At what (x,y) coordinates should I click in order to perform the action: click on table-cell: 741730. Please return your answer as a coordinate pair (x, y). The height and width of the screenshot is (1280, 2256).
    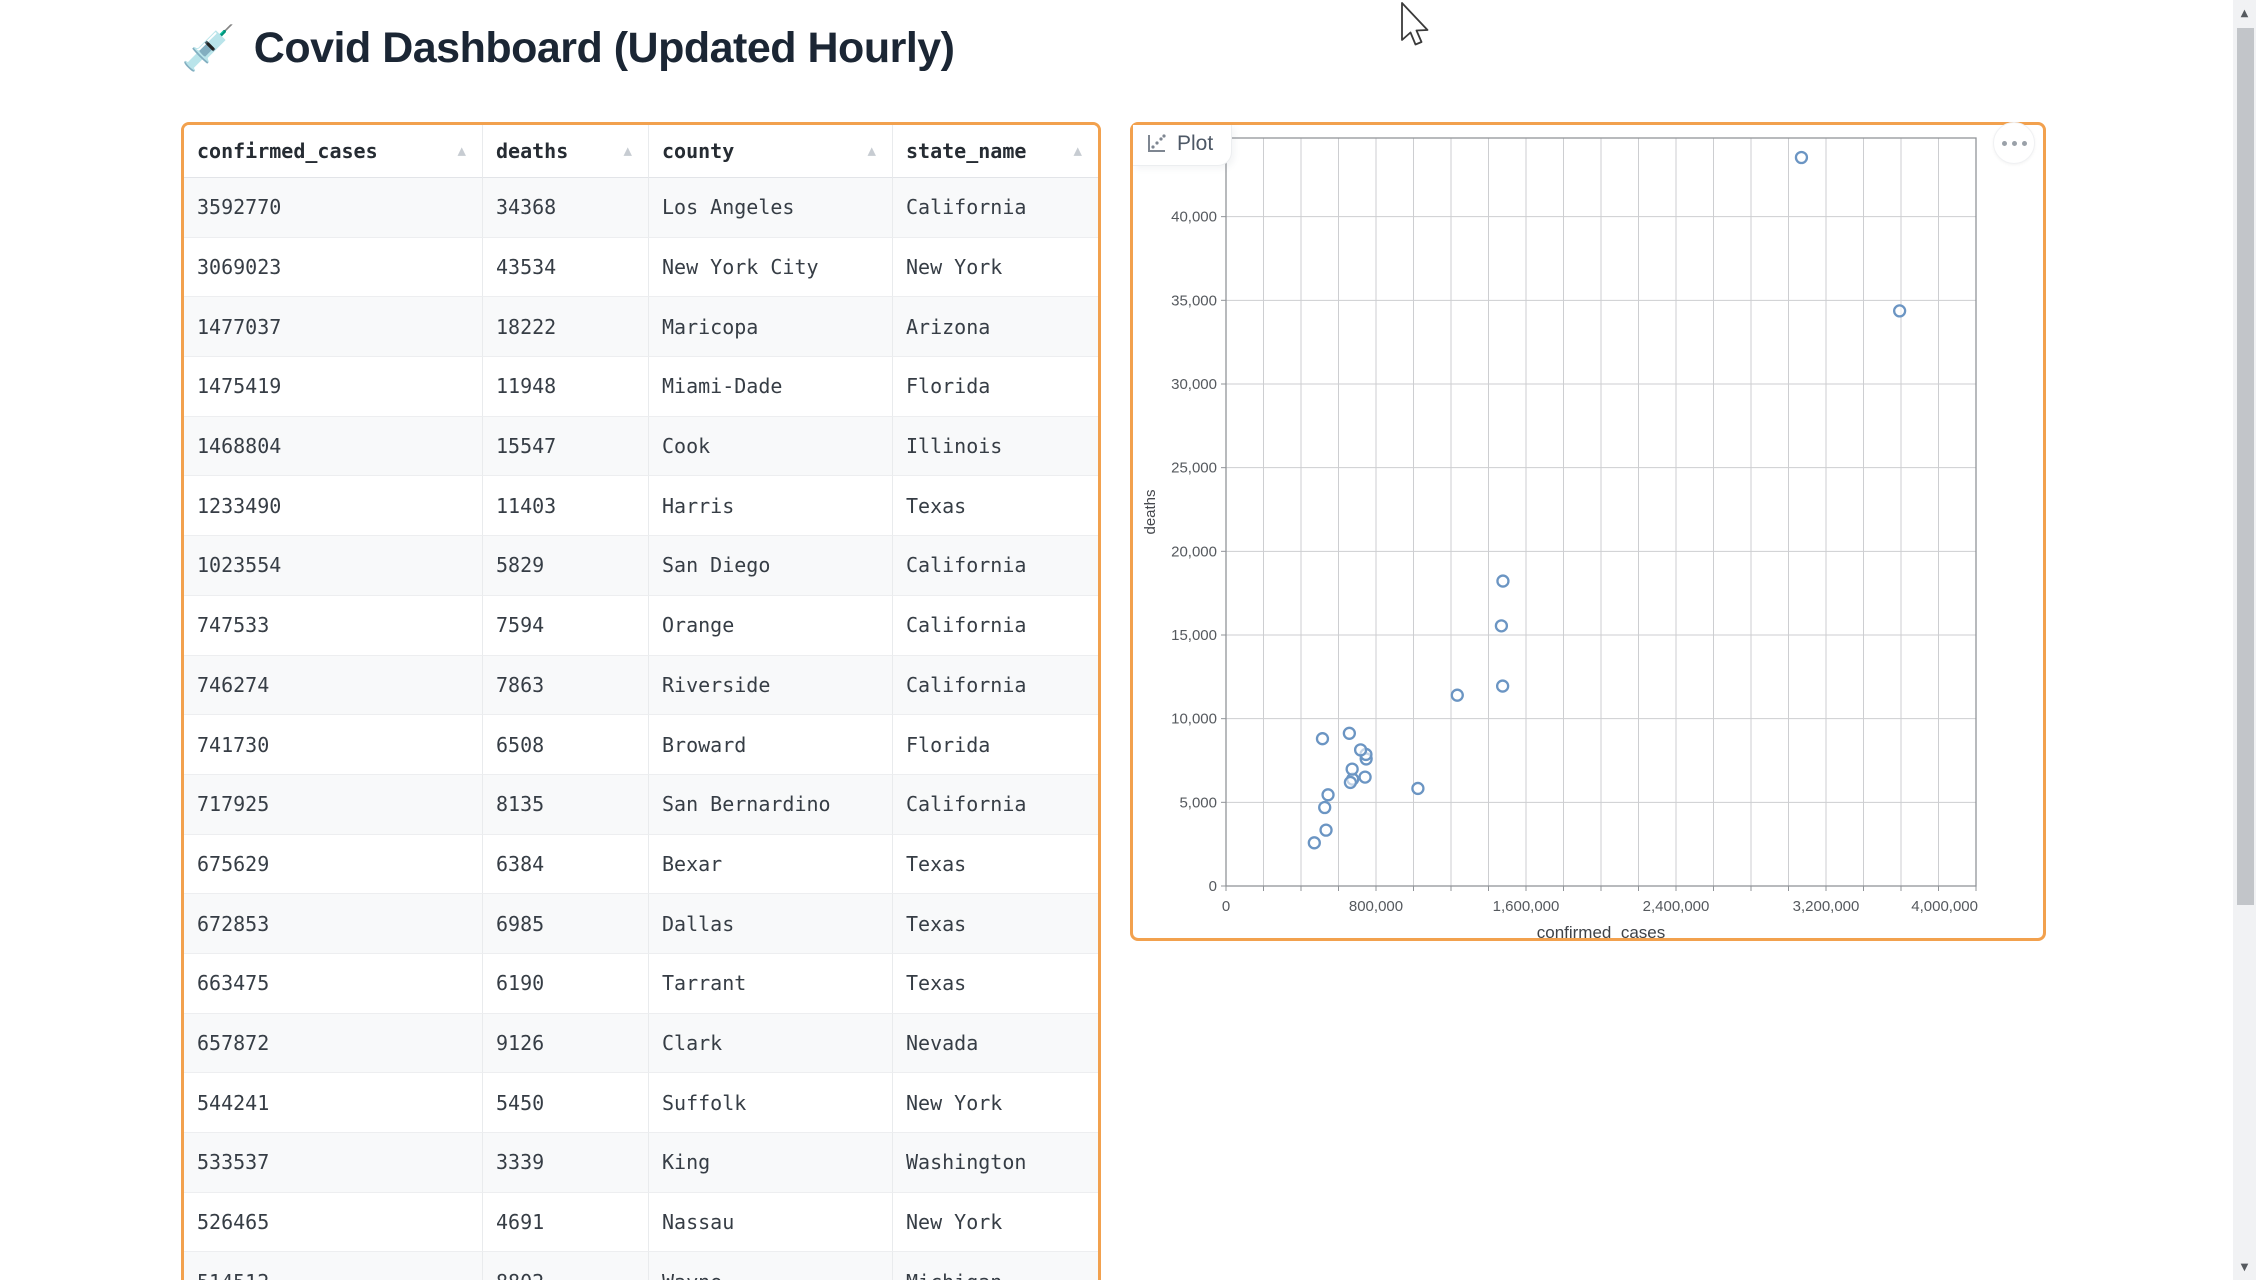
    Looking at the image, I should click on (333, 744).